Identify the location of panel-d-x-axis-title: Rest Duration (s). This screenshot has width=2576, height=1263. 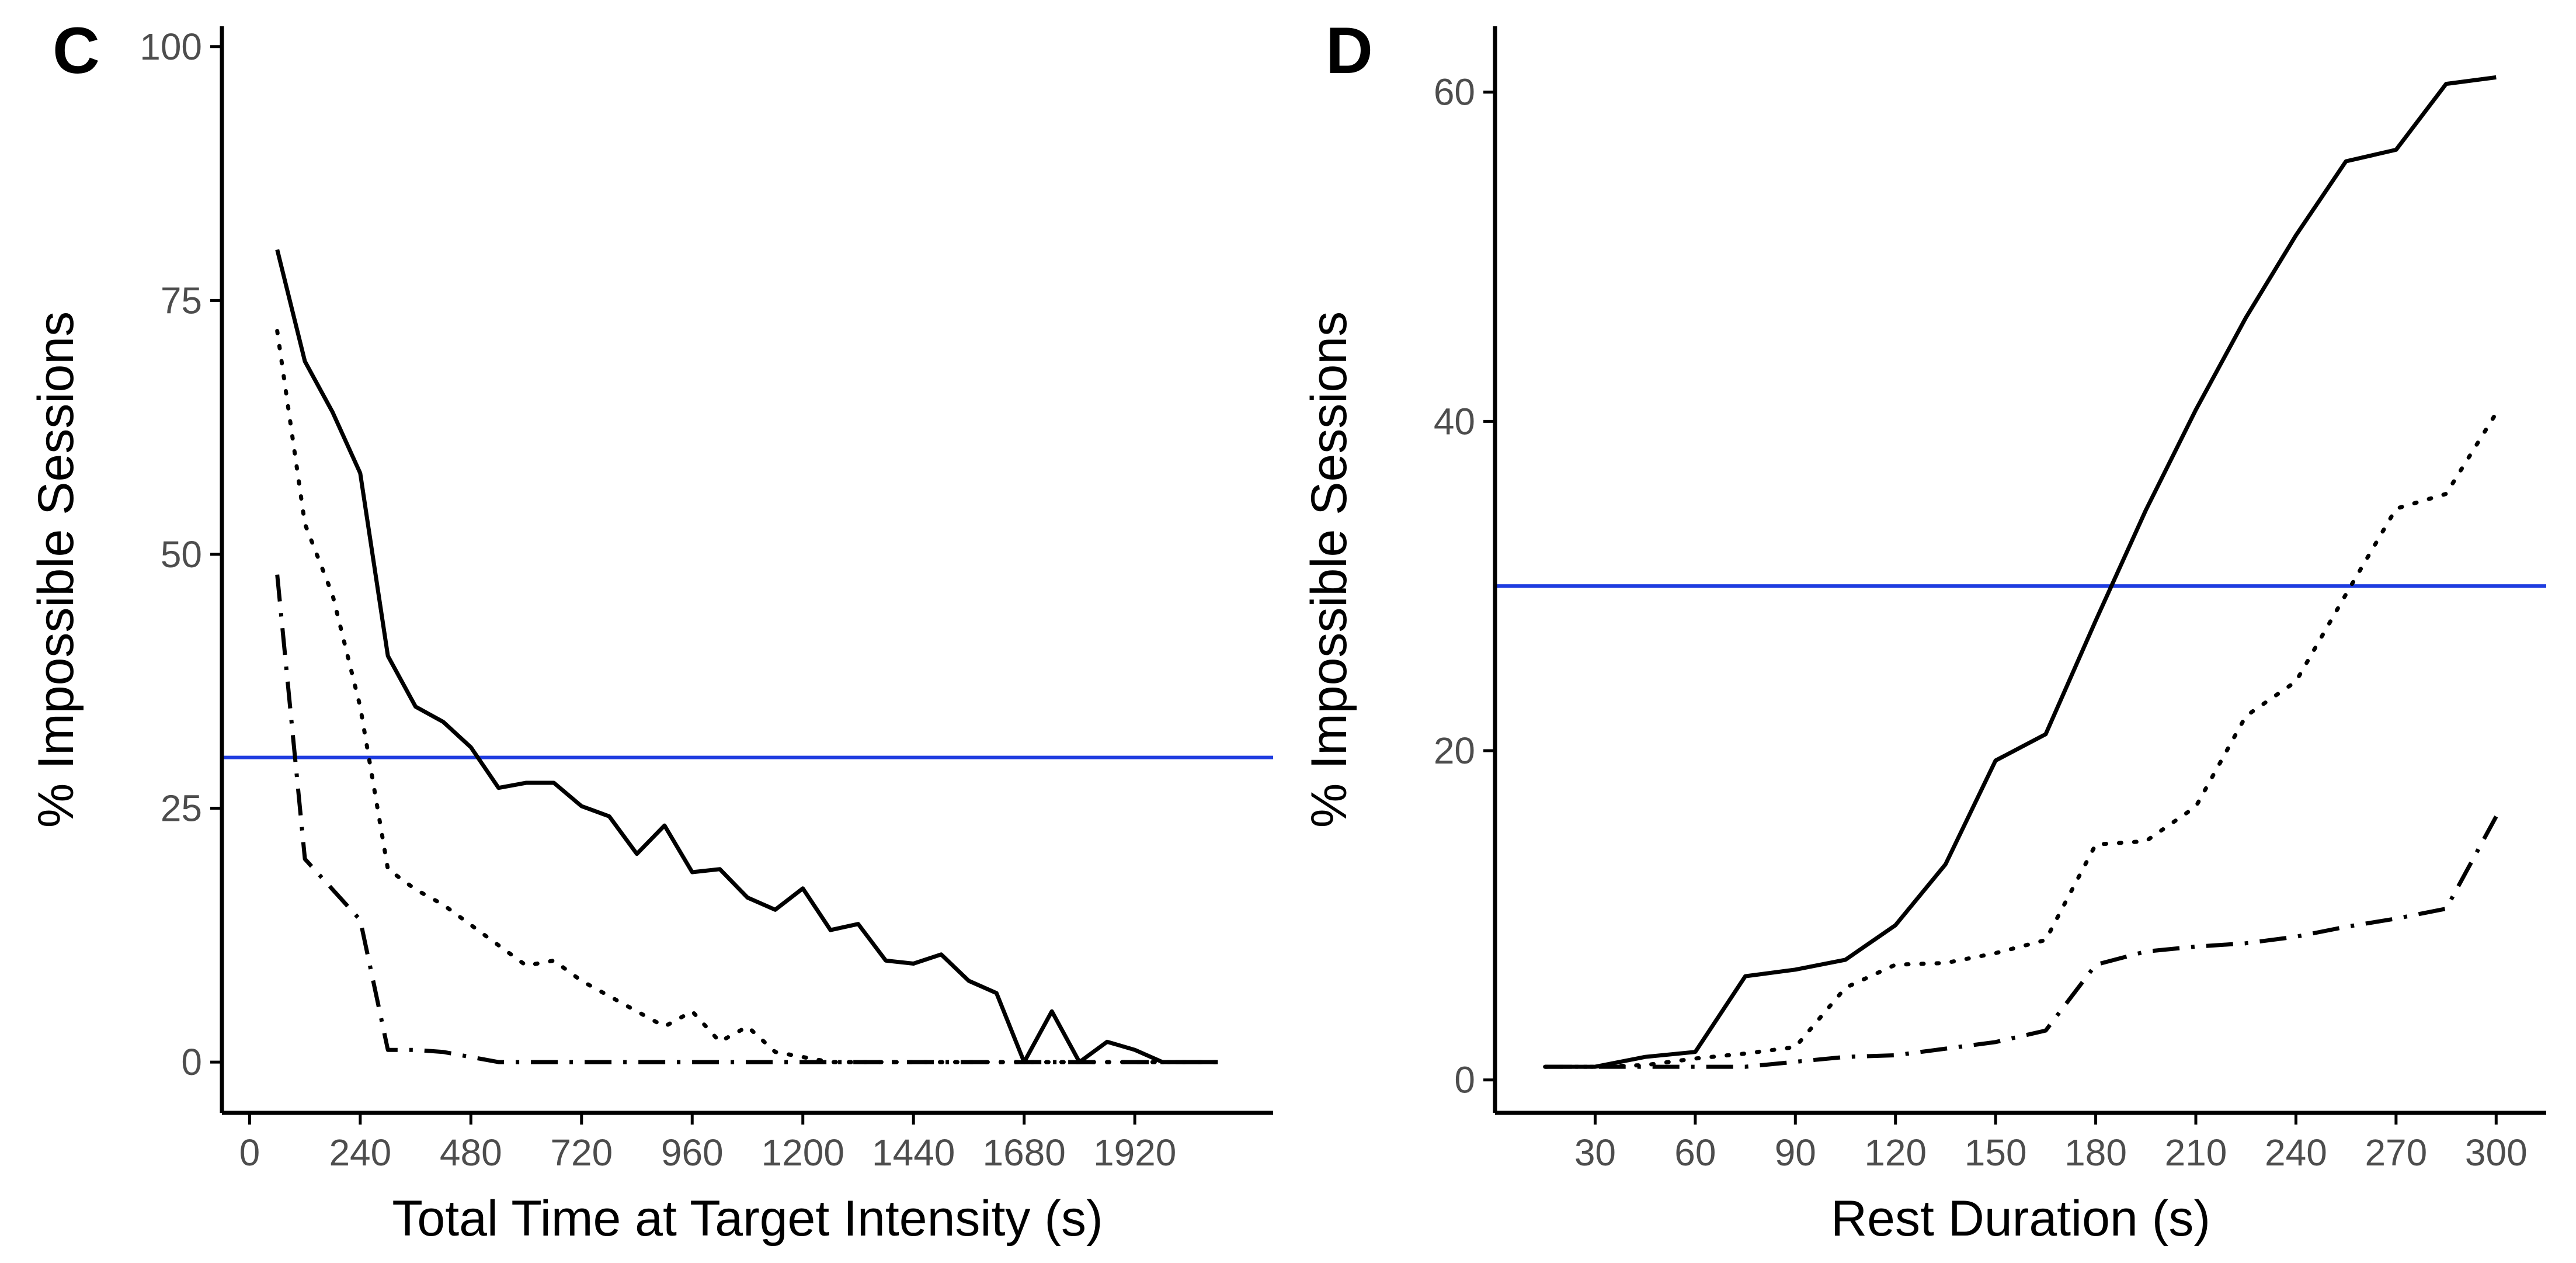
(2021, 1219).